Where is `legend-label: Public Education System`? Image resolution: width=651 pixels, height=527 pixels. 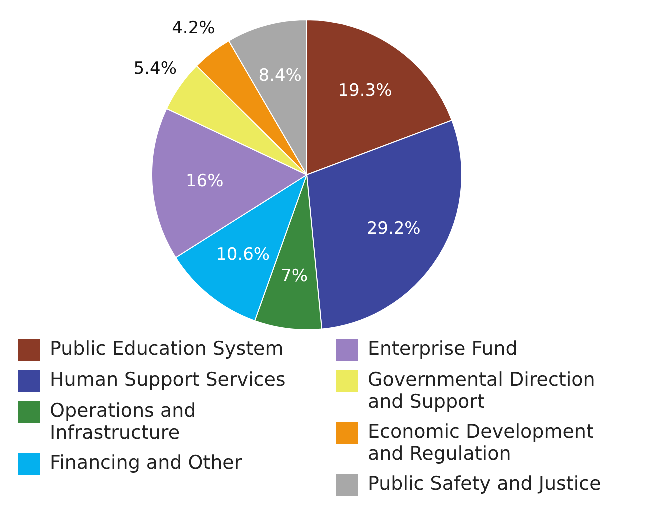
legend-label: Public Education System is located at coordinates (167, 349).